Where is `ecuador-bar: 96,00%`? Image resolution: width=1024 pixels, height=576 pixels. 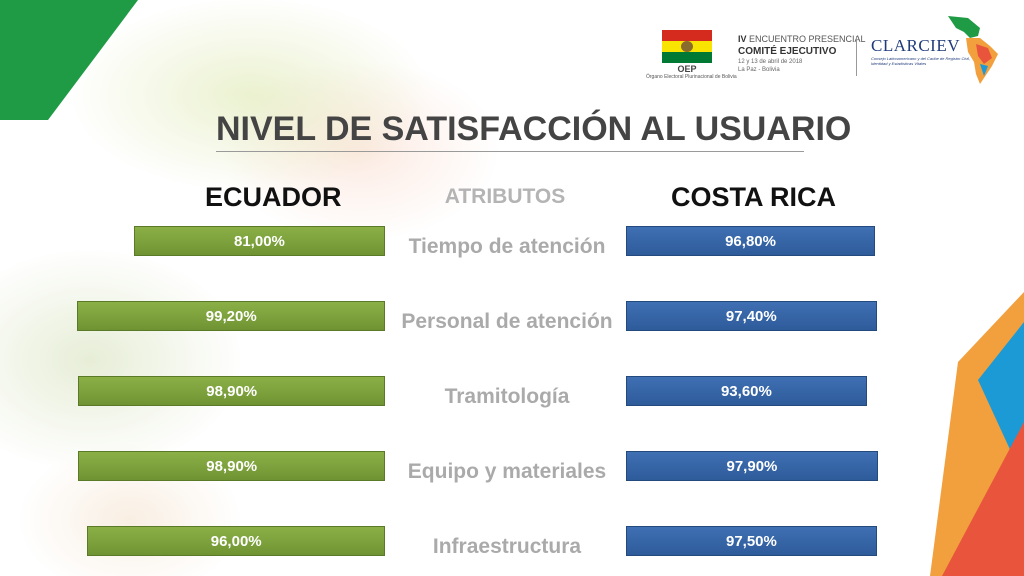 ecuador-bar: 96,00% is located at coordinates (236, 541).